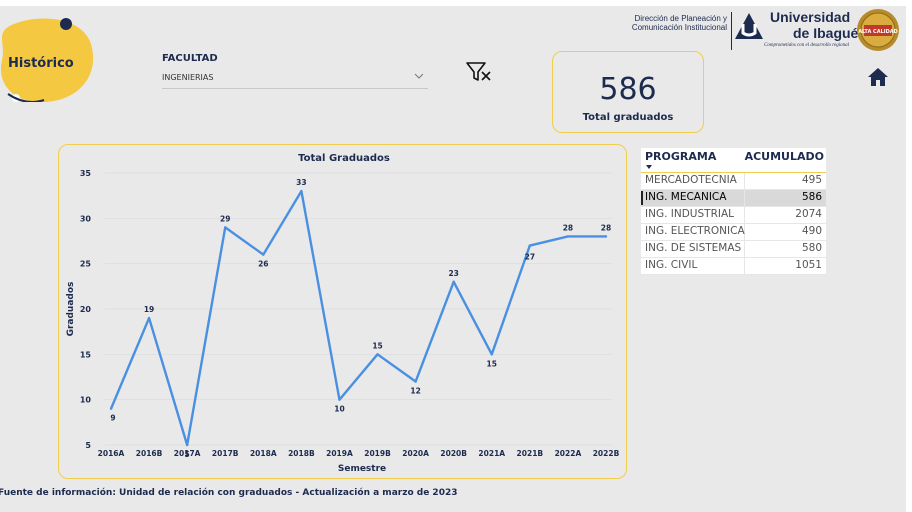  What do you see at coordinates (415, 453) in the screenshot?
I see `x-tick-label: 2020A` at bounding box center [415, 453].